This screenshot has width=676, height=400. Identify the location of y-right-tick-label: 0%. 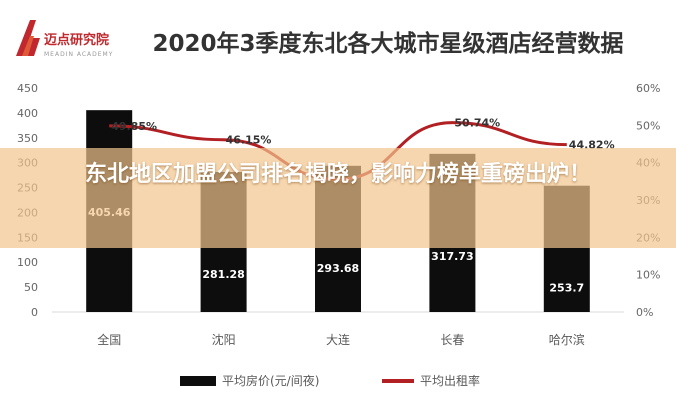
(644, 312).